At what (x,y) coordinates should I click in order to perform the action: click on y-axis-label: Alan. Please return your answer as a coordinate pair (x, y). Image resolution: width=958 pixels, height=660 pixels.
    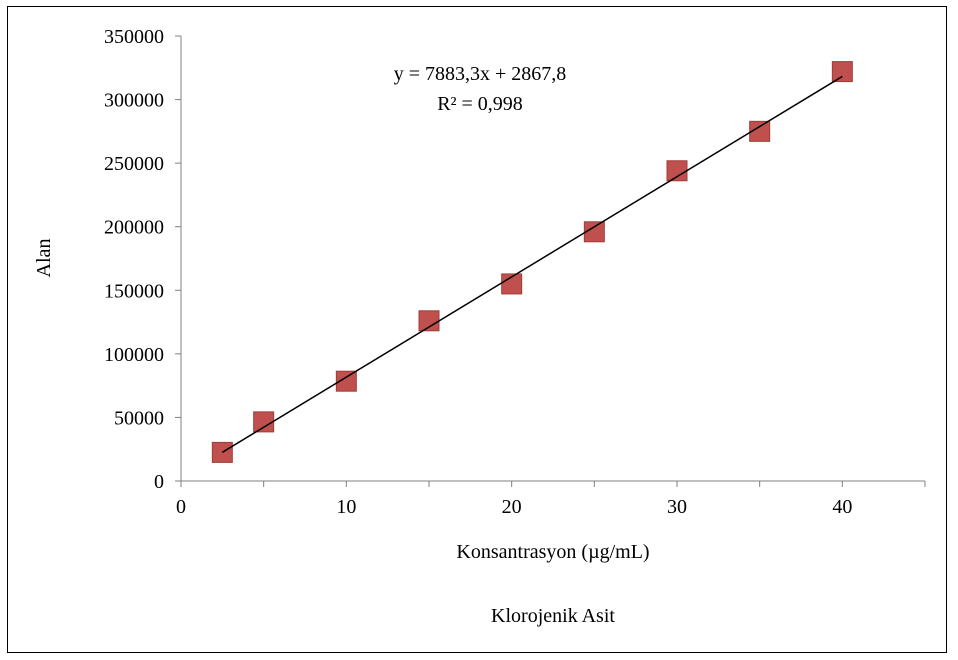
    Looking at the image, I should click on (44, 258).